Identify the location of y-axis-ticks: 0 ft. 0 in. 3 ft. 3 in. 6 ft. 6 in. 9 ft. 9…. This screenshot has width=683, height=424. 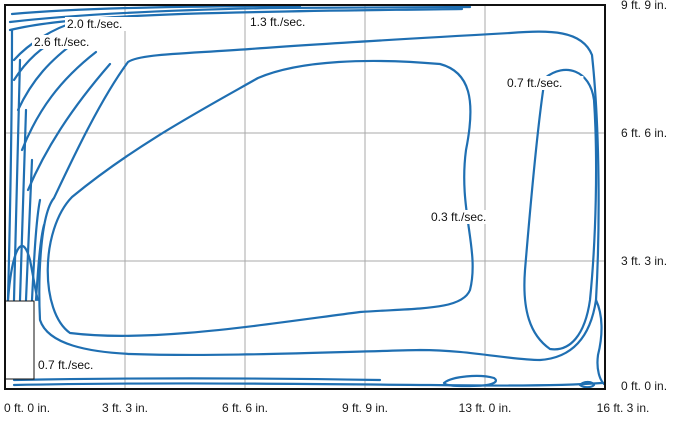
(644, 196).